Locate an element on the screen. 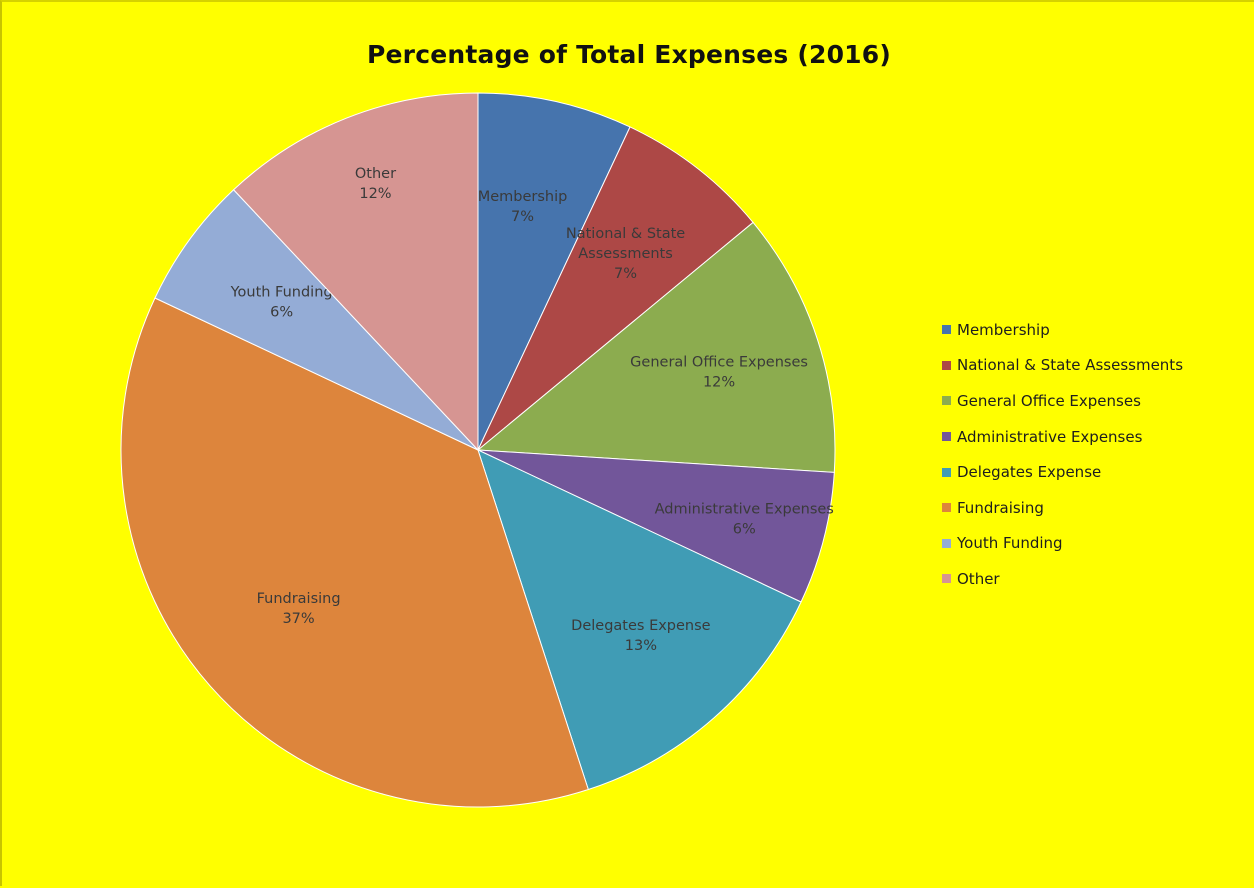  legend-label: National & State Assessments is located at coordinates (1070, 365).